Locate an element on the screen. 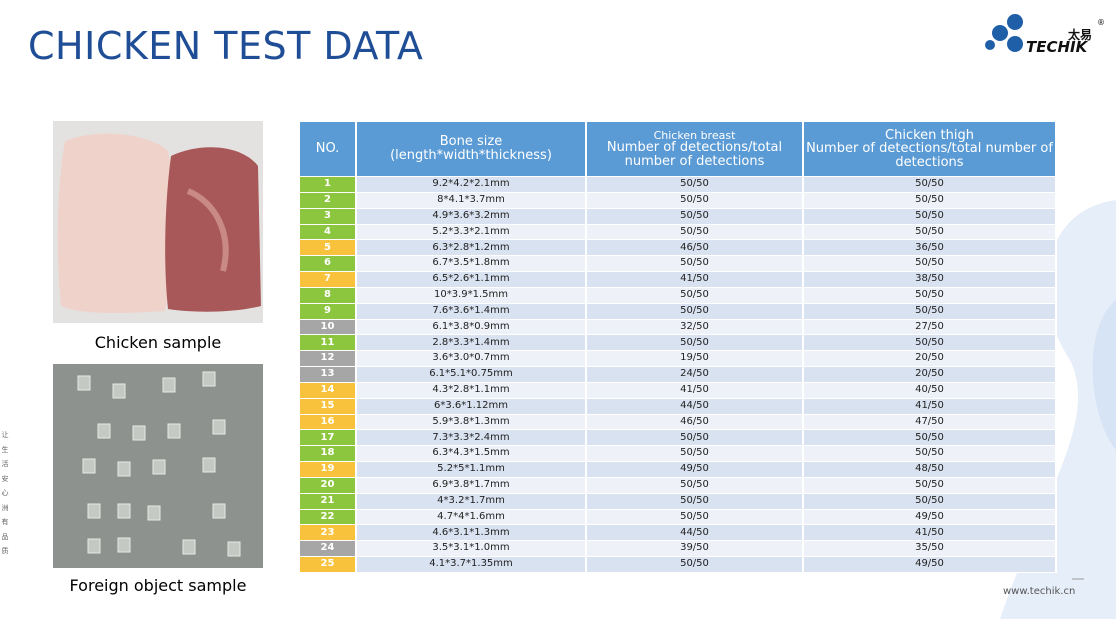  caption: Chicken sample is located at coordinates (158, 342).